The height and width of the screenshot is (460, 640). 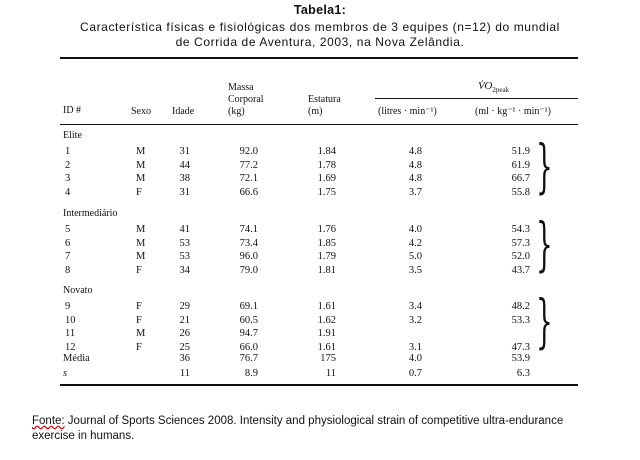 What do you see at coordinates (68, 151) in the screenshot?
I see `cell-id: 1` at bounding box center [68, 151].